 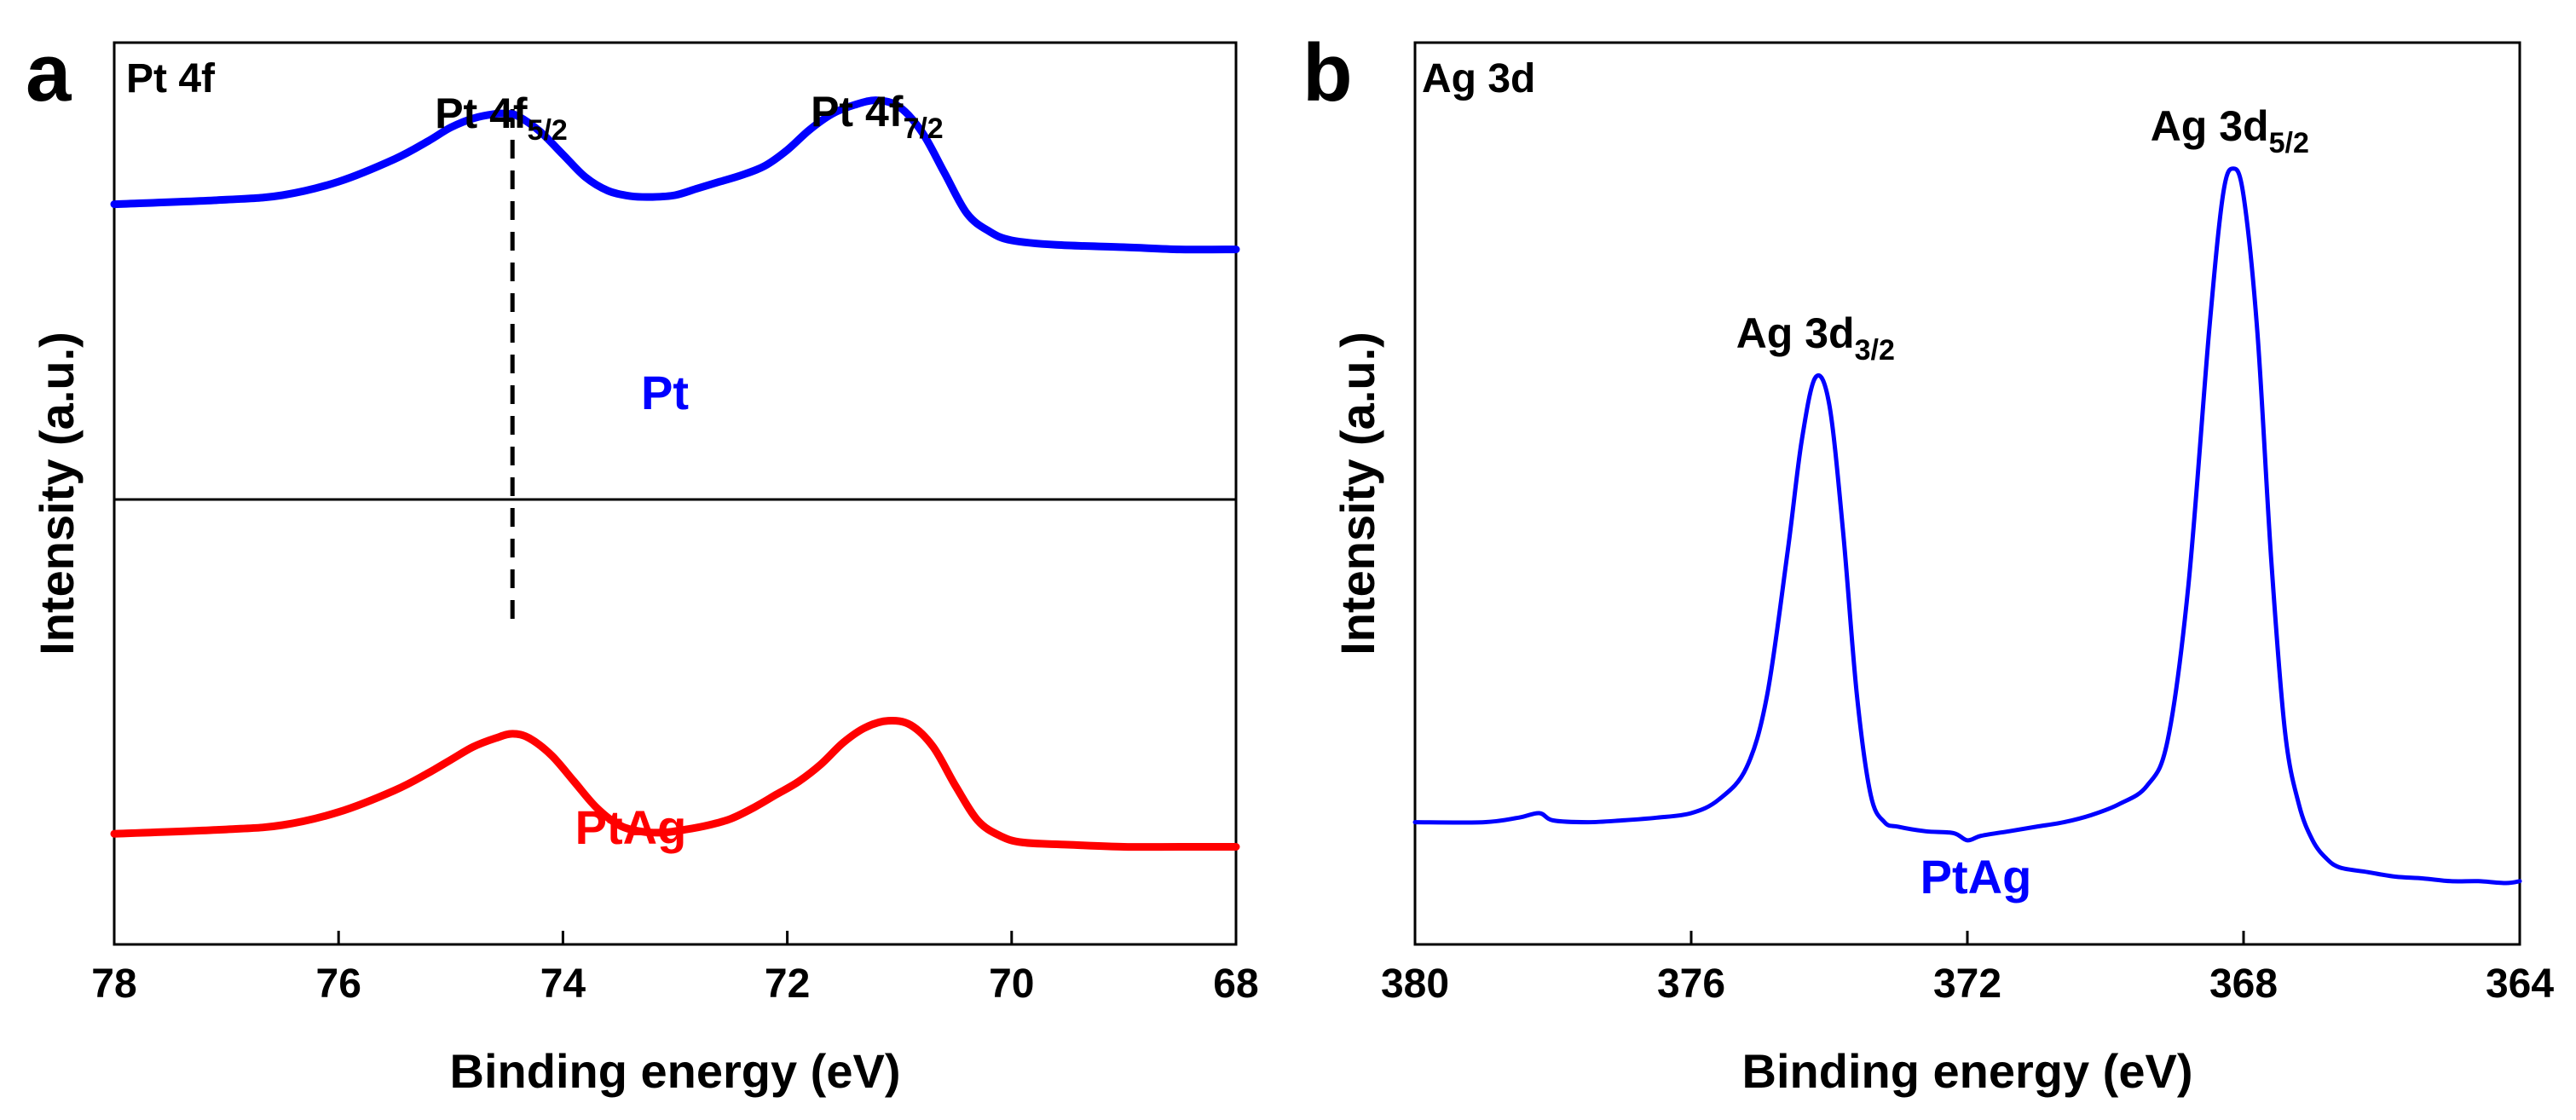 What do you see at coordinates (171, 78) in the screenshot?
I see `panel-a-title: Pt 4f` at bounding box center [171, 78].